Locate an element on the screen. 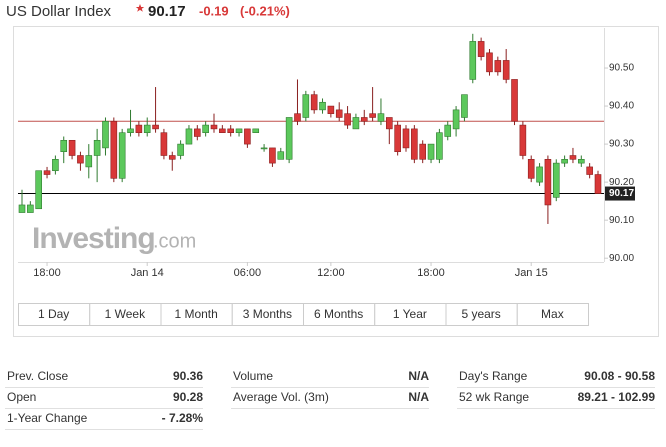  stat-value: 90.08 - 90.58 is located at coordinates (619, 376).